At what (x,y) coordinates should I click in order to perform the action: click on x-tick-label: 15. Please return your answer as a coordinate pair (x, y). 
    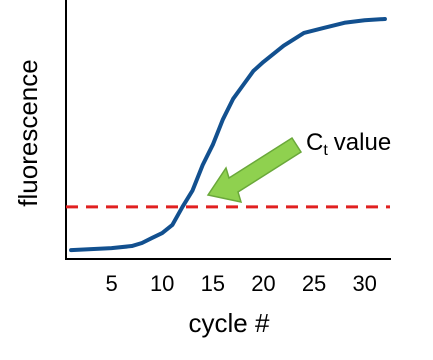
    Looking at the image, I should click on (213, 283).